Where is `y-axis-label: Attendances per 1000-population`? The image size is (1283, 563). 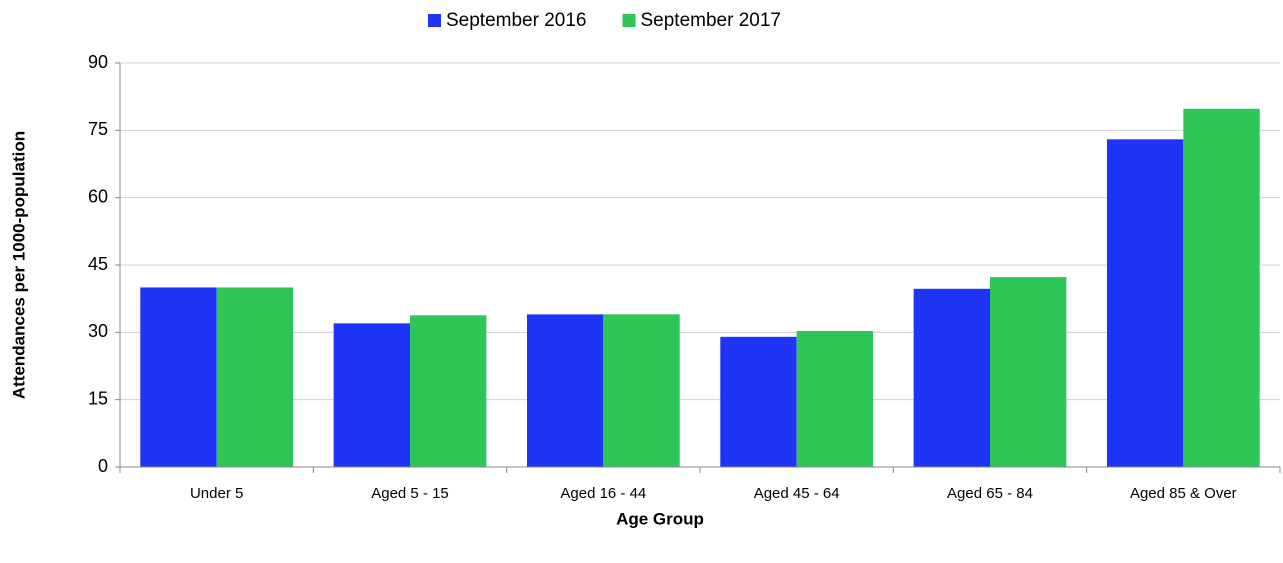
y-axis-label: Attendances per 1000-population is located at coordinates (18, 265).